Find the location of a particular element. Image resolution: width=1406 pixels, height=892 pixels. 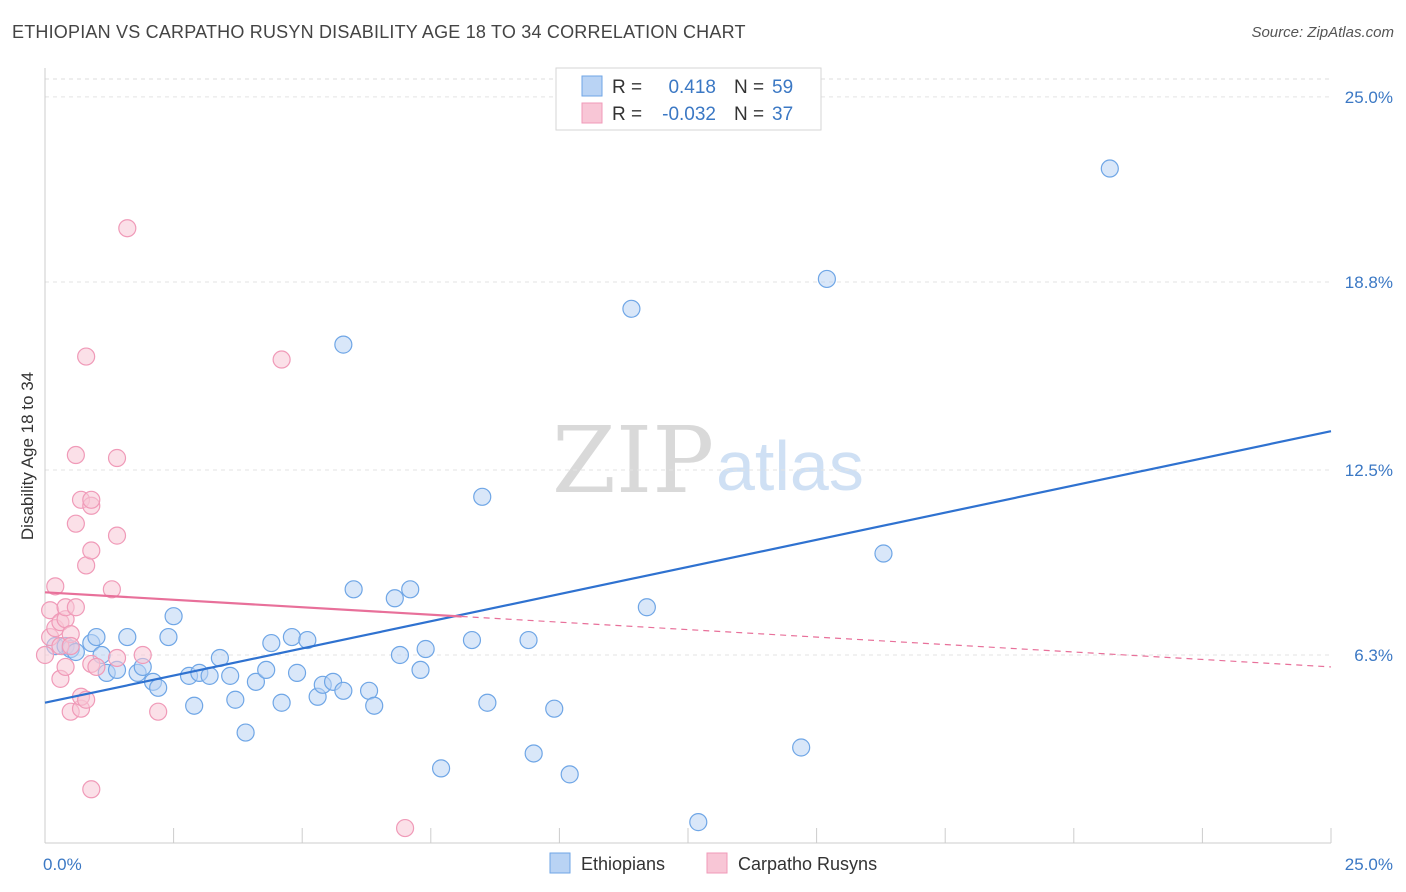

x-tick-label: 25.0% is located at coordinates (1369, 864).